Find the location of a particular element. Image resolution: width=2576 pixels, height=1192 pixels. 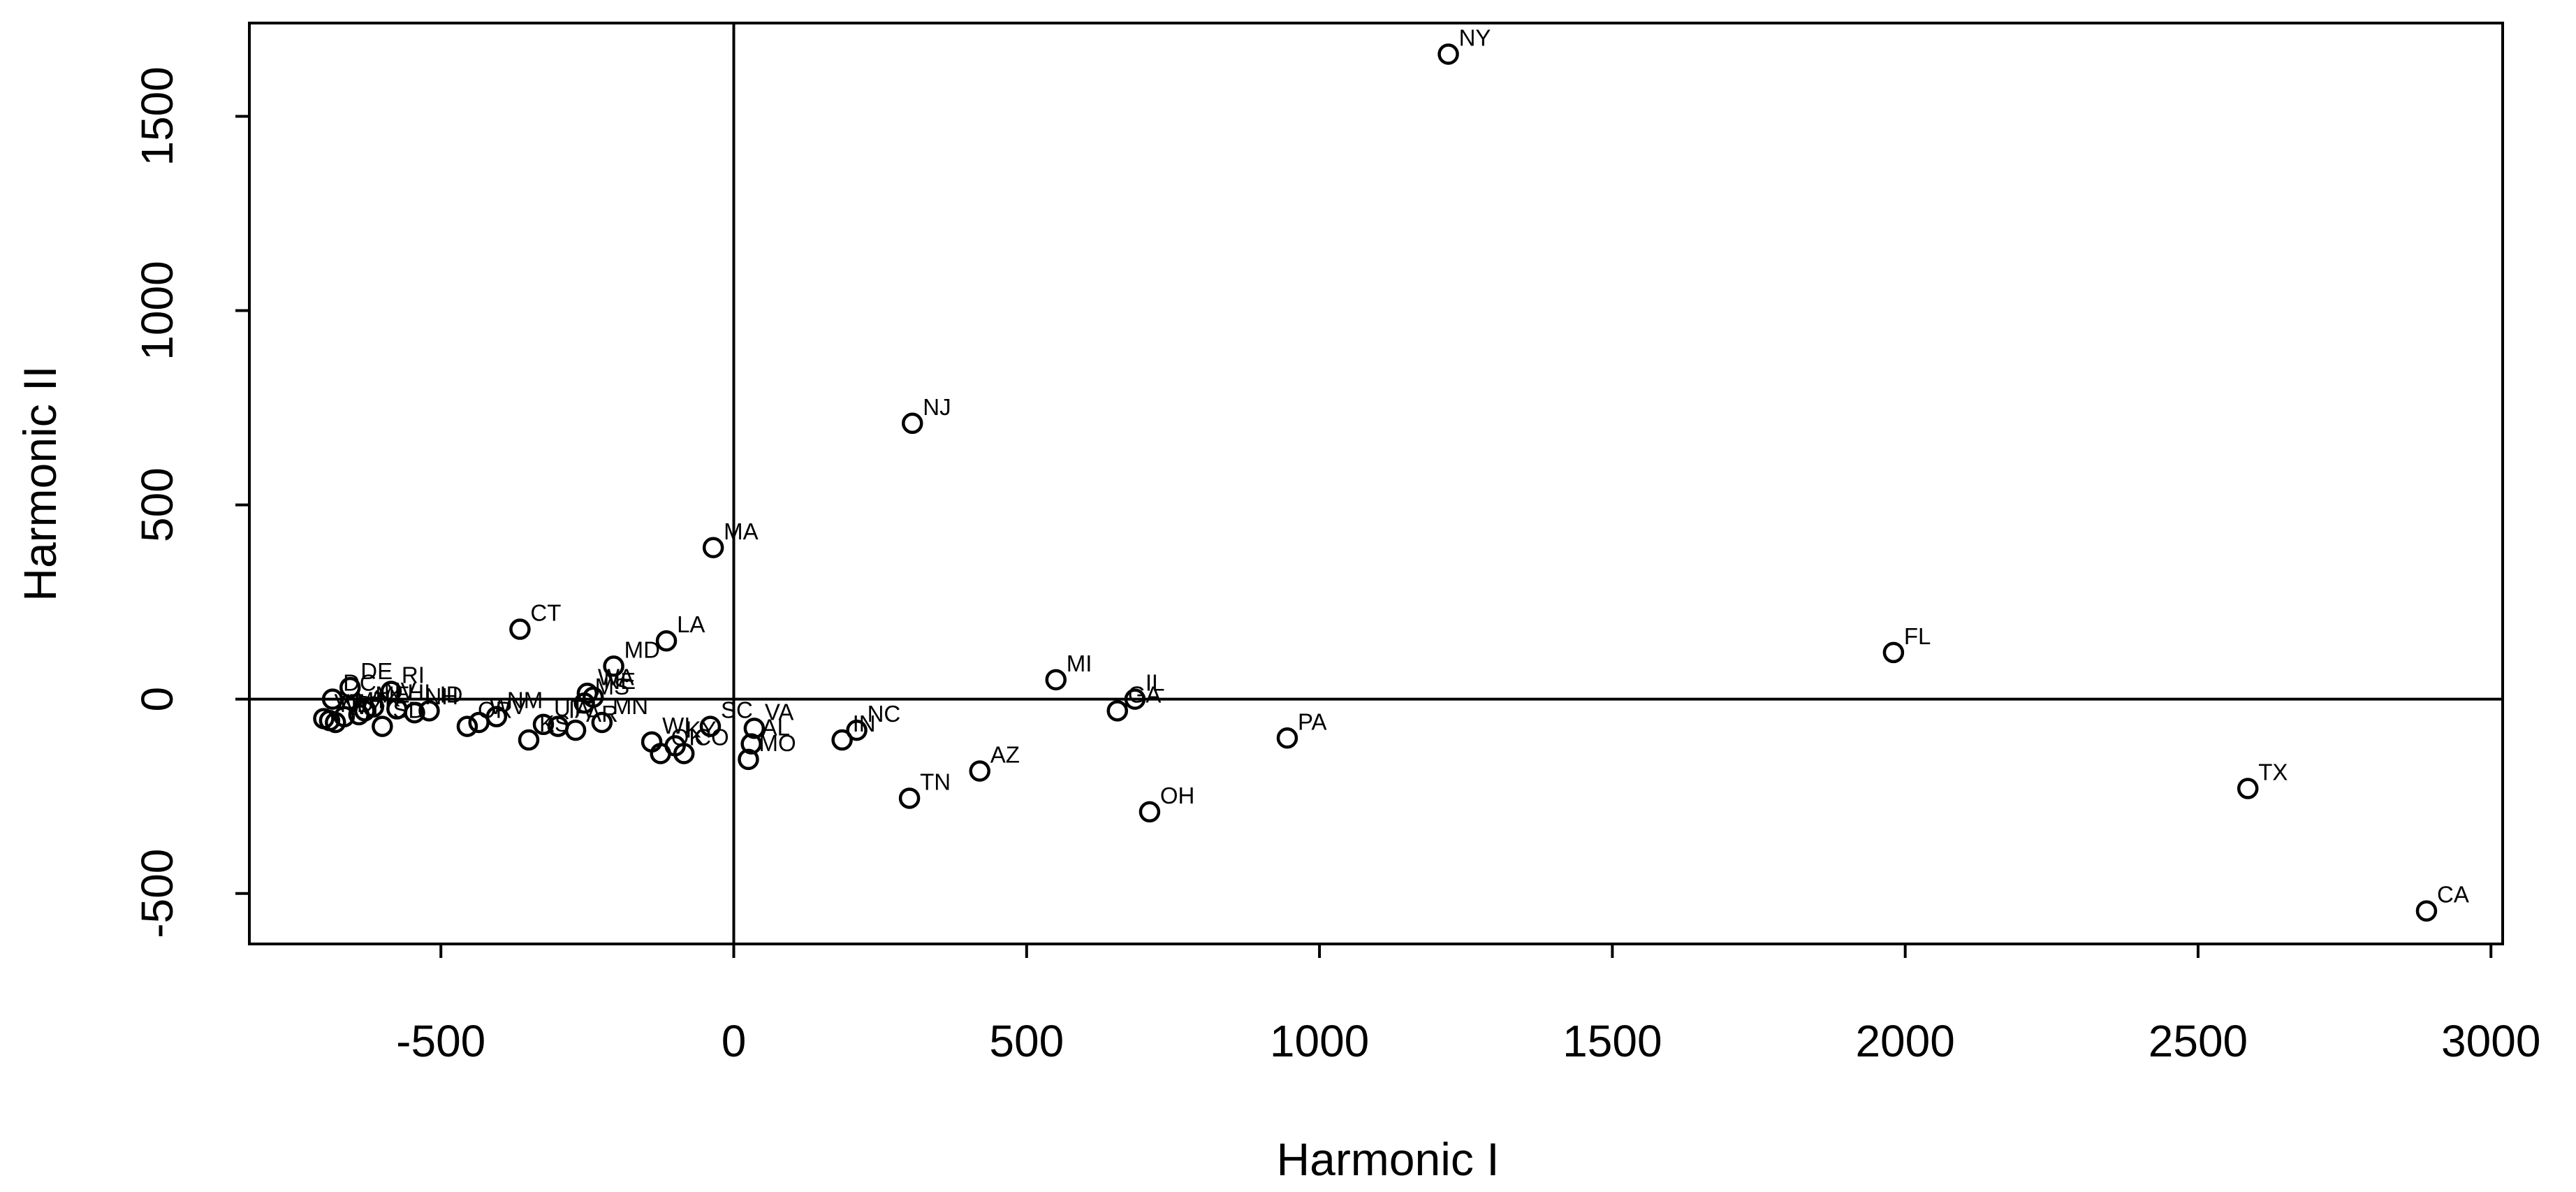

y-tick-label: 1500 is located at coordinates (157, 116).